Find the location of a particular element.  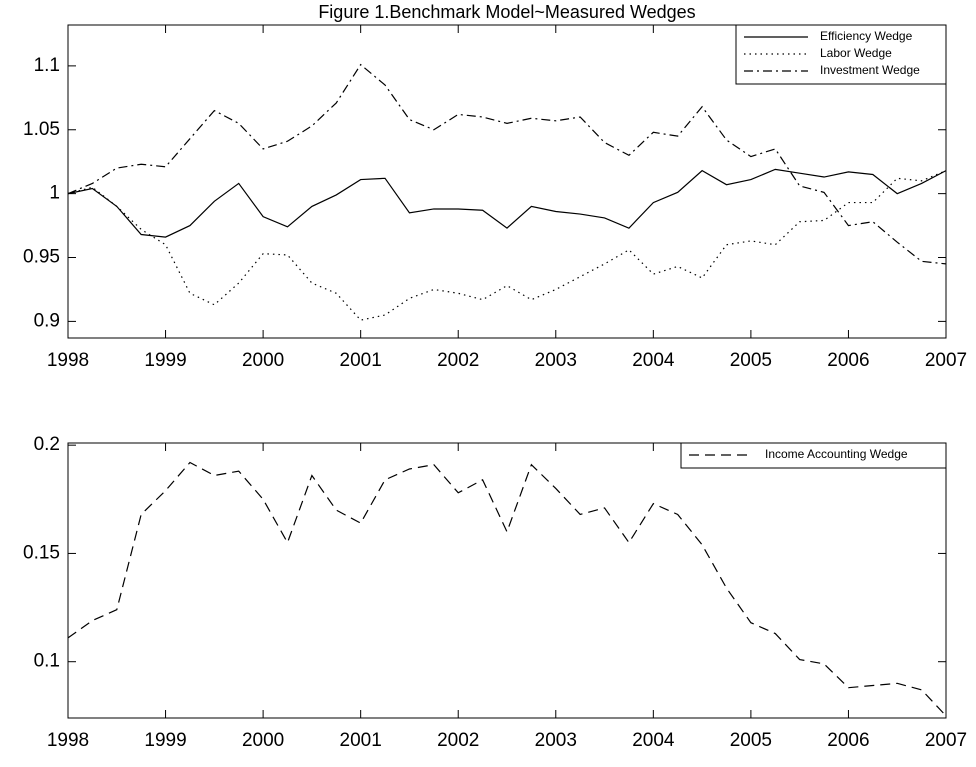

y-tick-label: 0.1 is located at coordinates (47, 661).